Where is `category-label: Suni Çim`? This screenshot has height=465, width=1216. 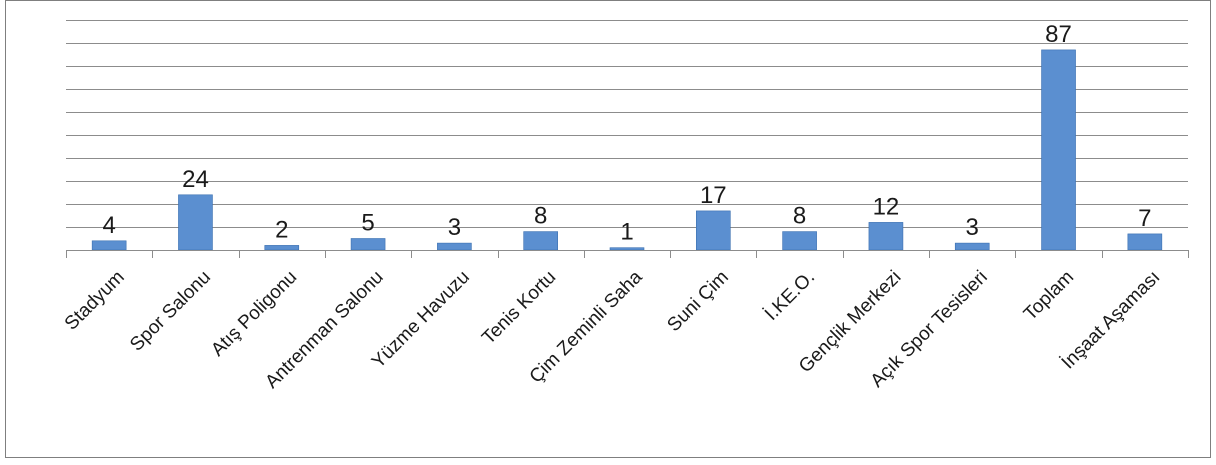 category-label: Suni Çim is located at coordinates (697, 301).